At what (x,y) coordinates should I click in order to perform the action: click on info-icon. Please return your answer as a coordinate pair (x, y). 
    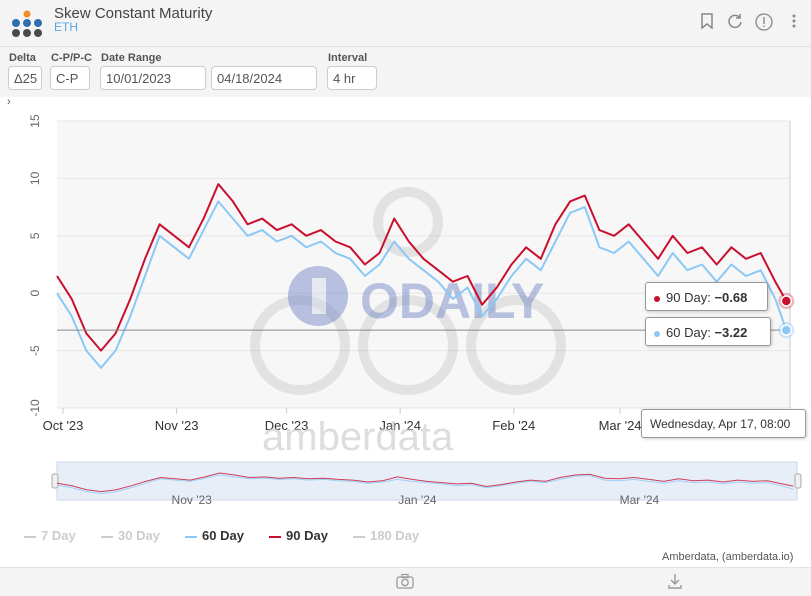
    Looking at the image, I should click on (764, 23).